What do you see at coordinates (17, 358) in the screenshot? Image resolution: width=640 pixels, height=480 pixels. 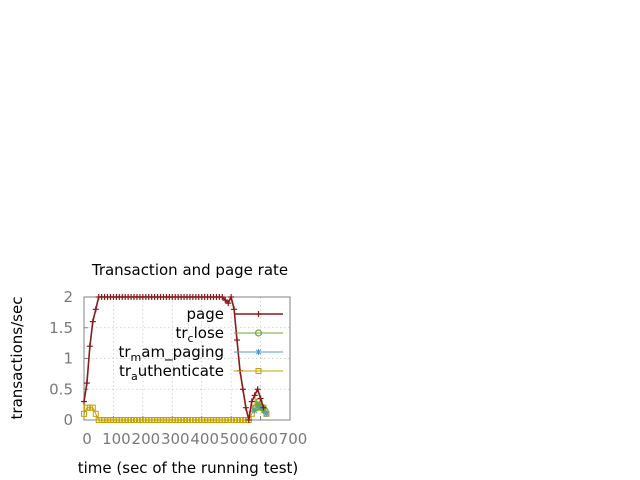 I see `y-axis-label: transactions/sec` at bounding box center [17, 358].